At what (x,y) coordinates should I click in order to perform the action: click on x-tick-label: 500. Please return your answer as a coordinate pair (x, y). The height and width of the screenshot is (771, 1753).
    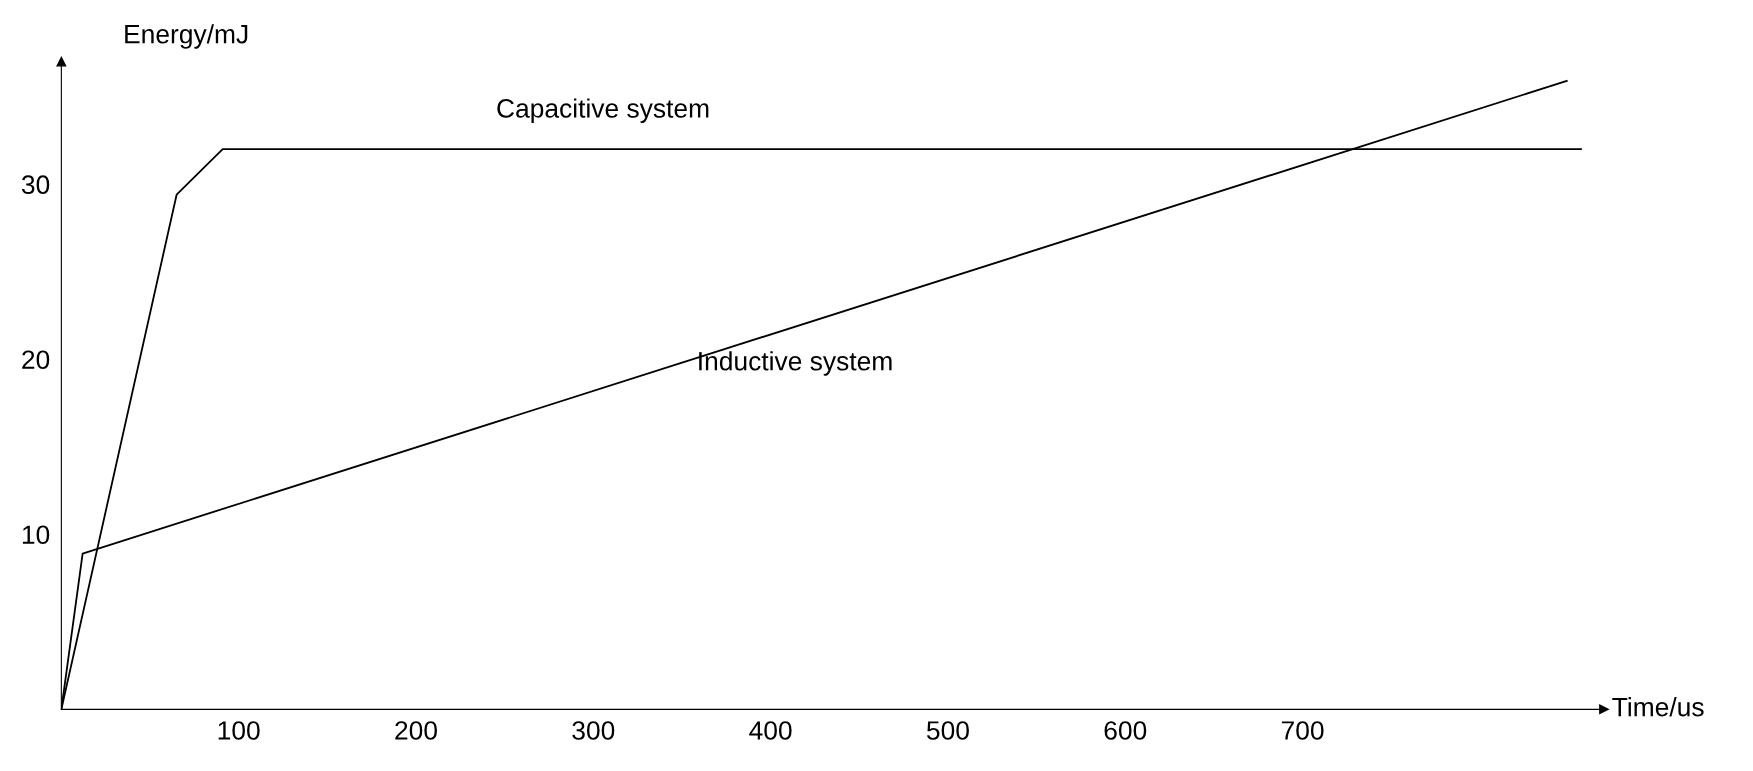
    Looking at the image, I should click on (947, 730).